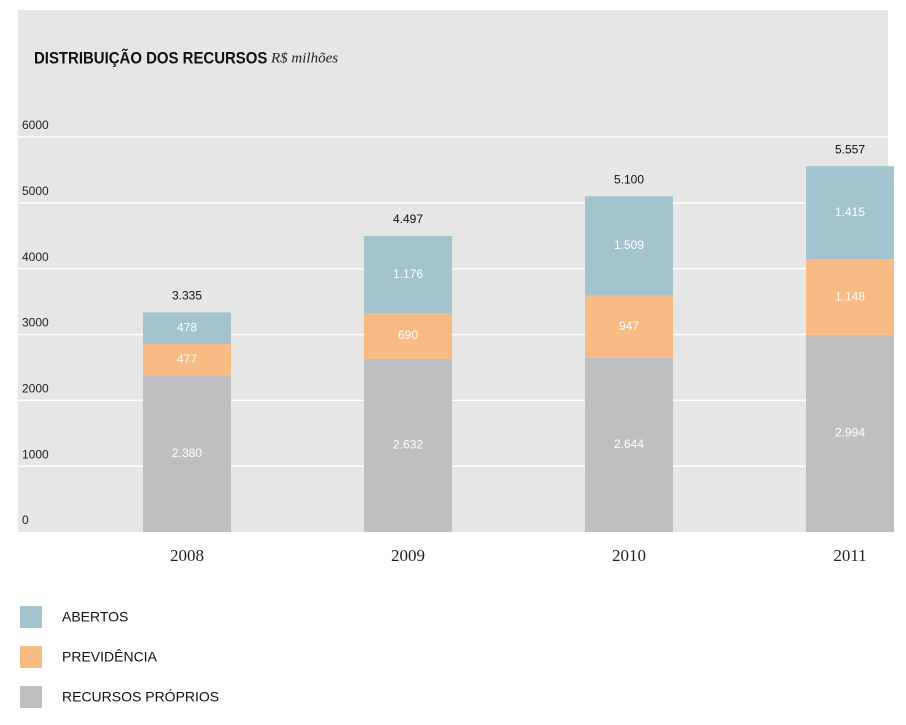 The height and width of the screenshot is (725, 906). Describe the element at coordinates (304, 58) in the screenshot. I see `chart-subtitle: R$ milhões` at that location.